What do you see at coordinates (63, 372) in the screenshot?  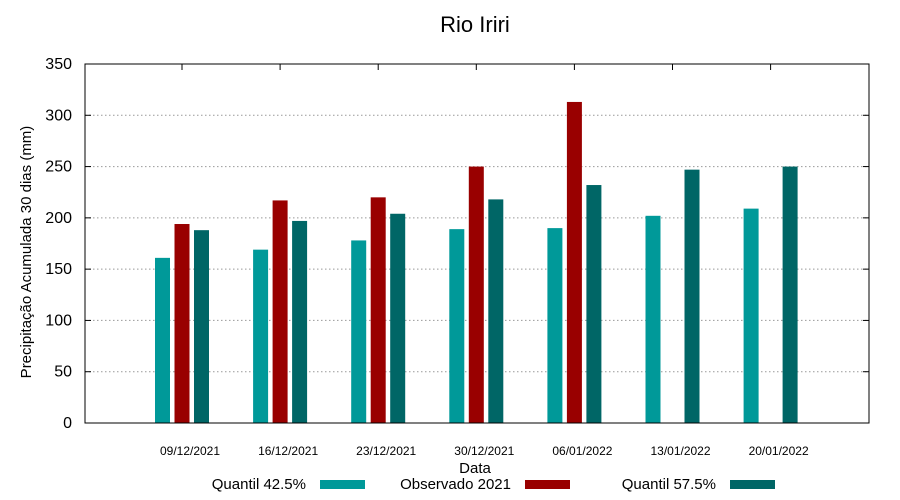 I see `y-tick-label: 50` at bounding box center [63, 372].